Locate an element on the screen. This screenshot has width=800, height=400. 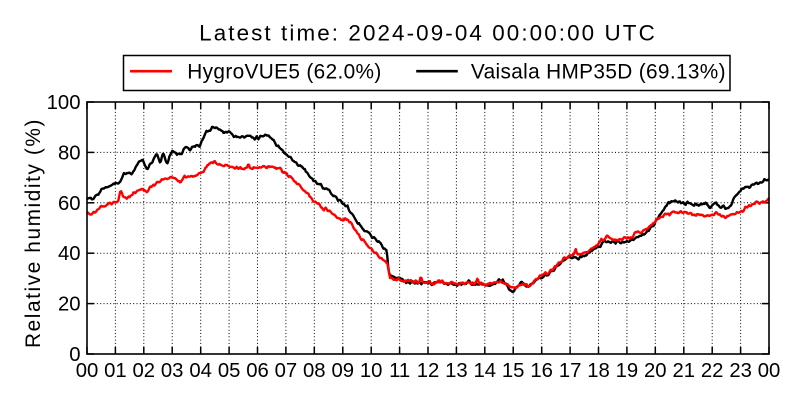
svg-text: 21 is located at coordinates (684, 371).